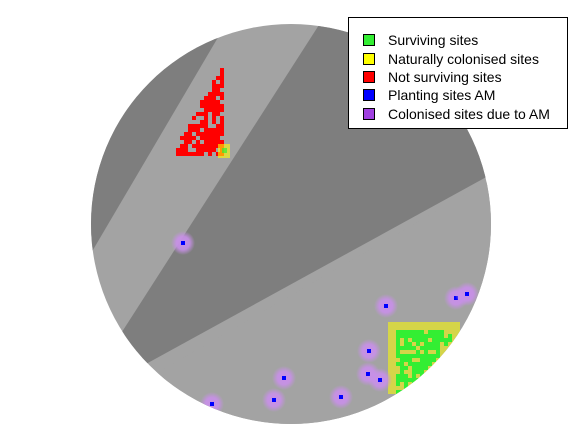 Image resolution: width=580 pixels, height=448 pixels. Describe the element at coordinates (465, 114) in the screenshot. I see `legend-item-colonised-am: Colonised sites due to AM` at that location.